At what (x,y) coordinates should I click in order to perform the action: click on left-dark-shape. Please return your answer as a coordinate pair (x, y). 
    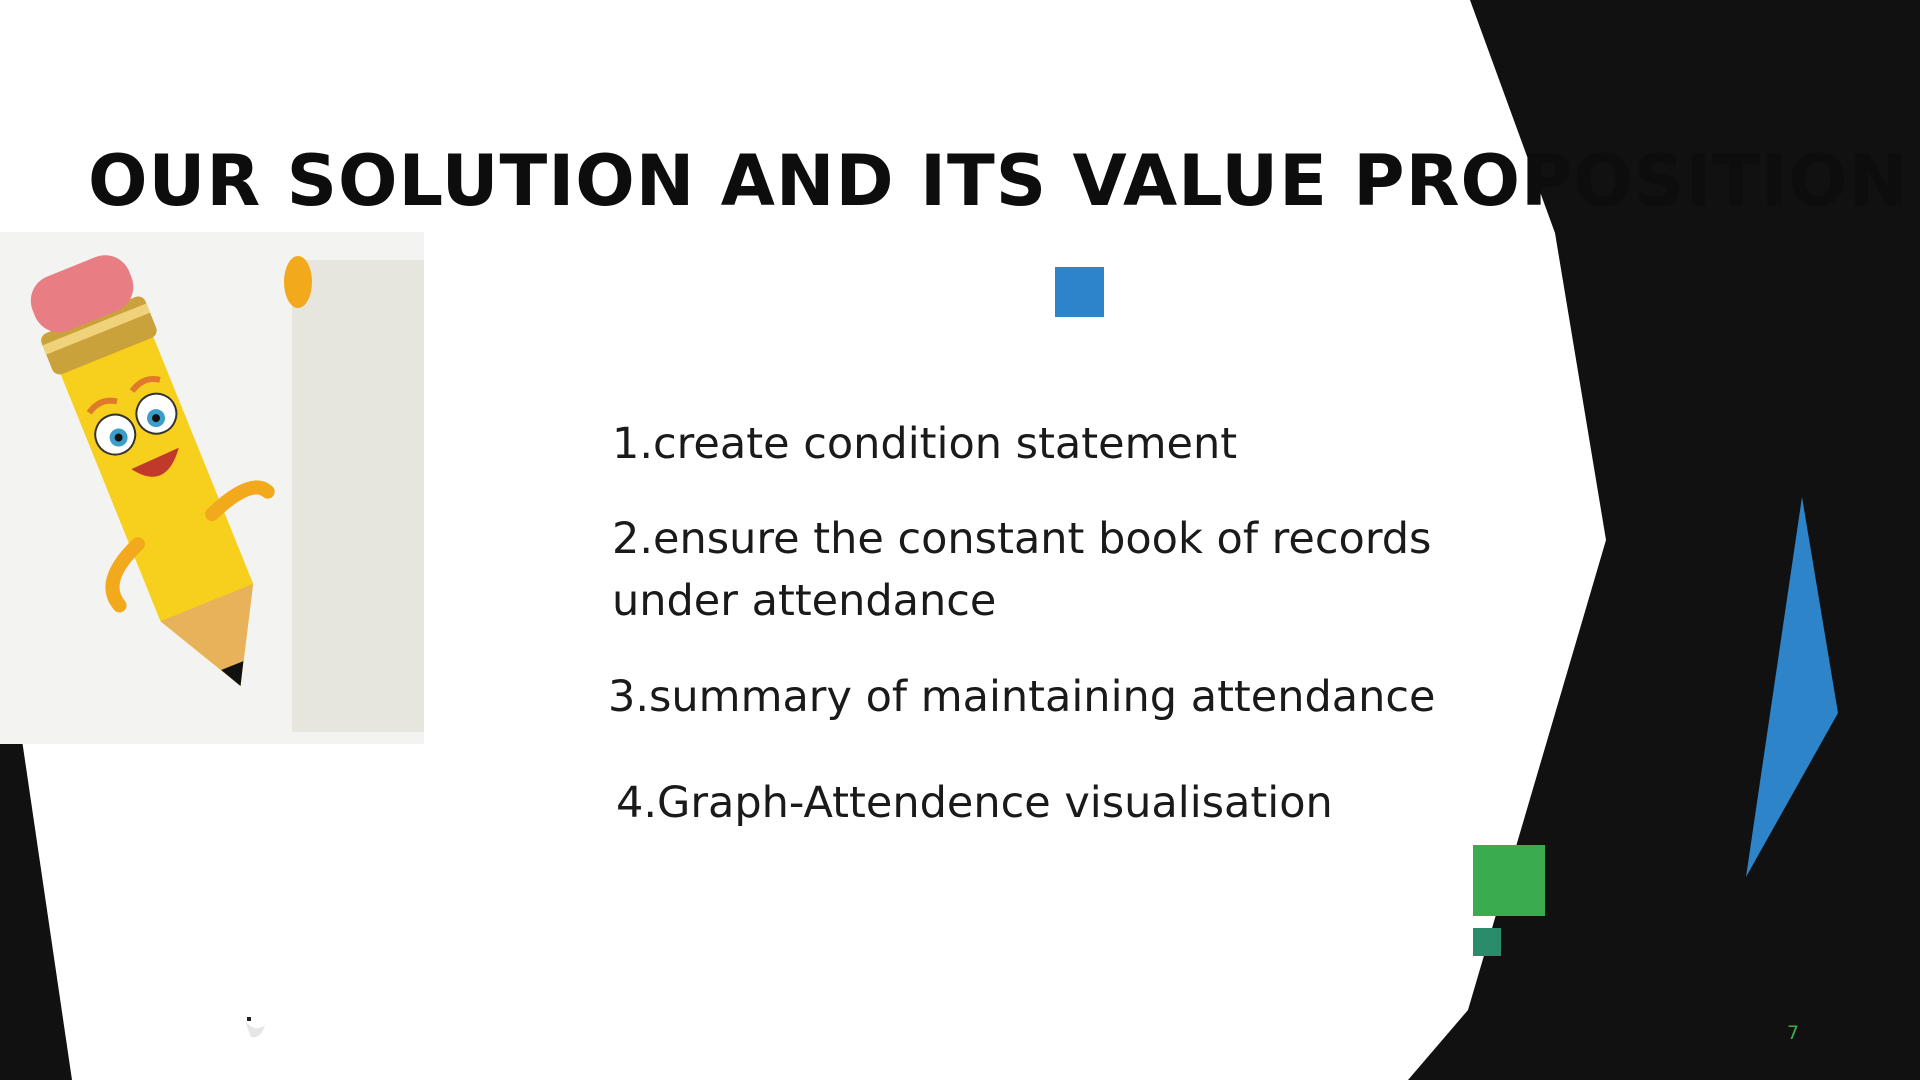
    Looking at the image, I should click on (36, 910).